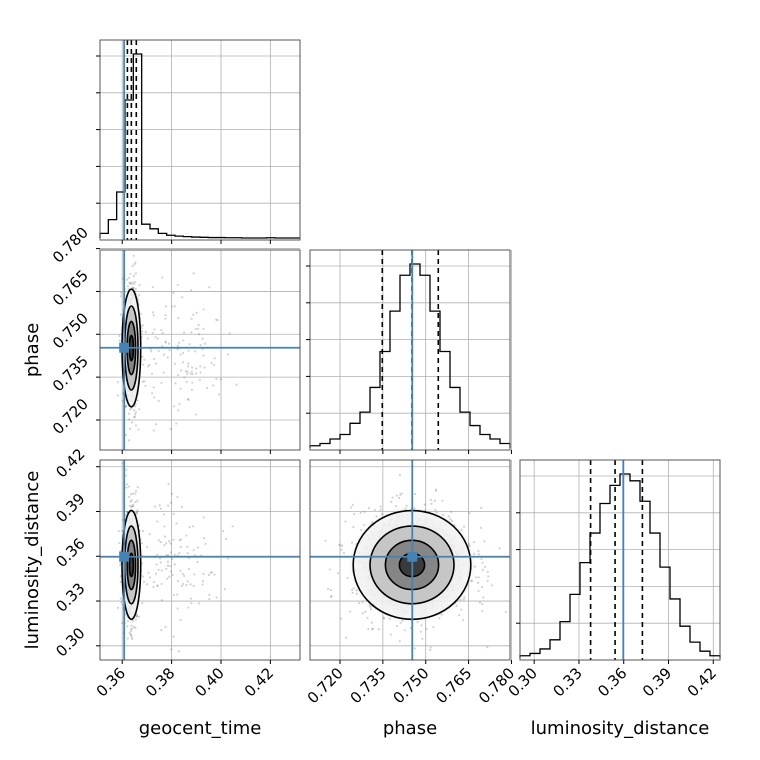 The image size is (760, 760). What do you see at coordinates (70, 463) in the screenshot?
I see `y-tick-label-luminosity-distance: 0.42` at bounding box center [70, 463].